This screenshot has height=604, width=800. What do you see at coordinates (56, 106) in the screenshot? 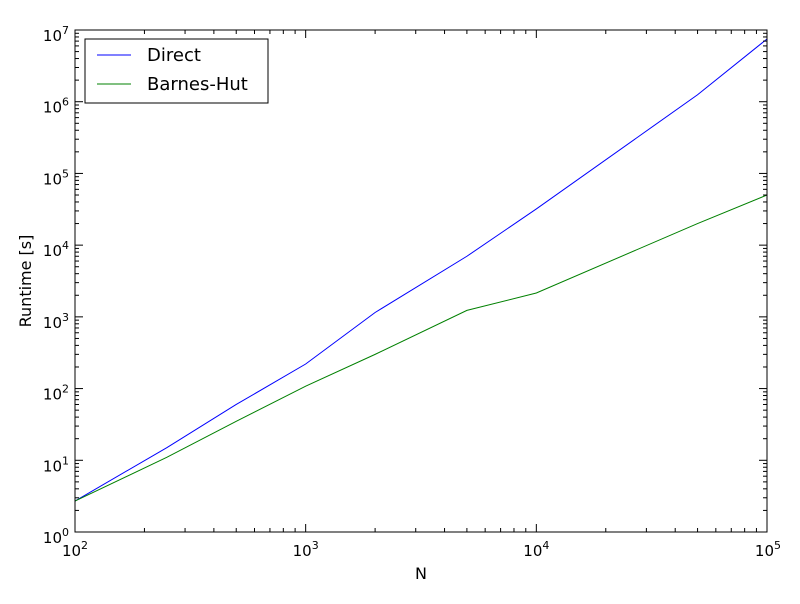
I see `y-tick-label: 10⁶` at bounding box center [56, 106].